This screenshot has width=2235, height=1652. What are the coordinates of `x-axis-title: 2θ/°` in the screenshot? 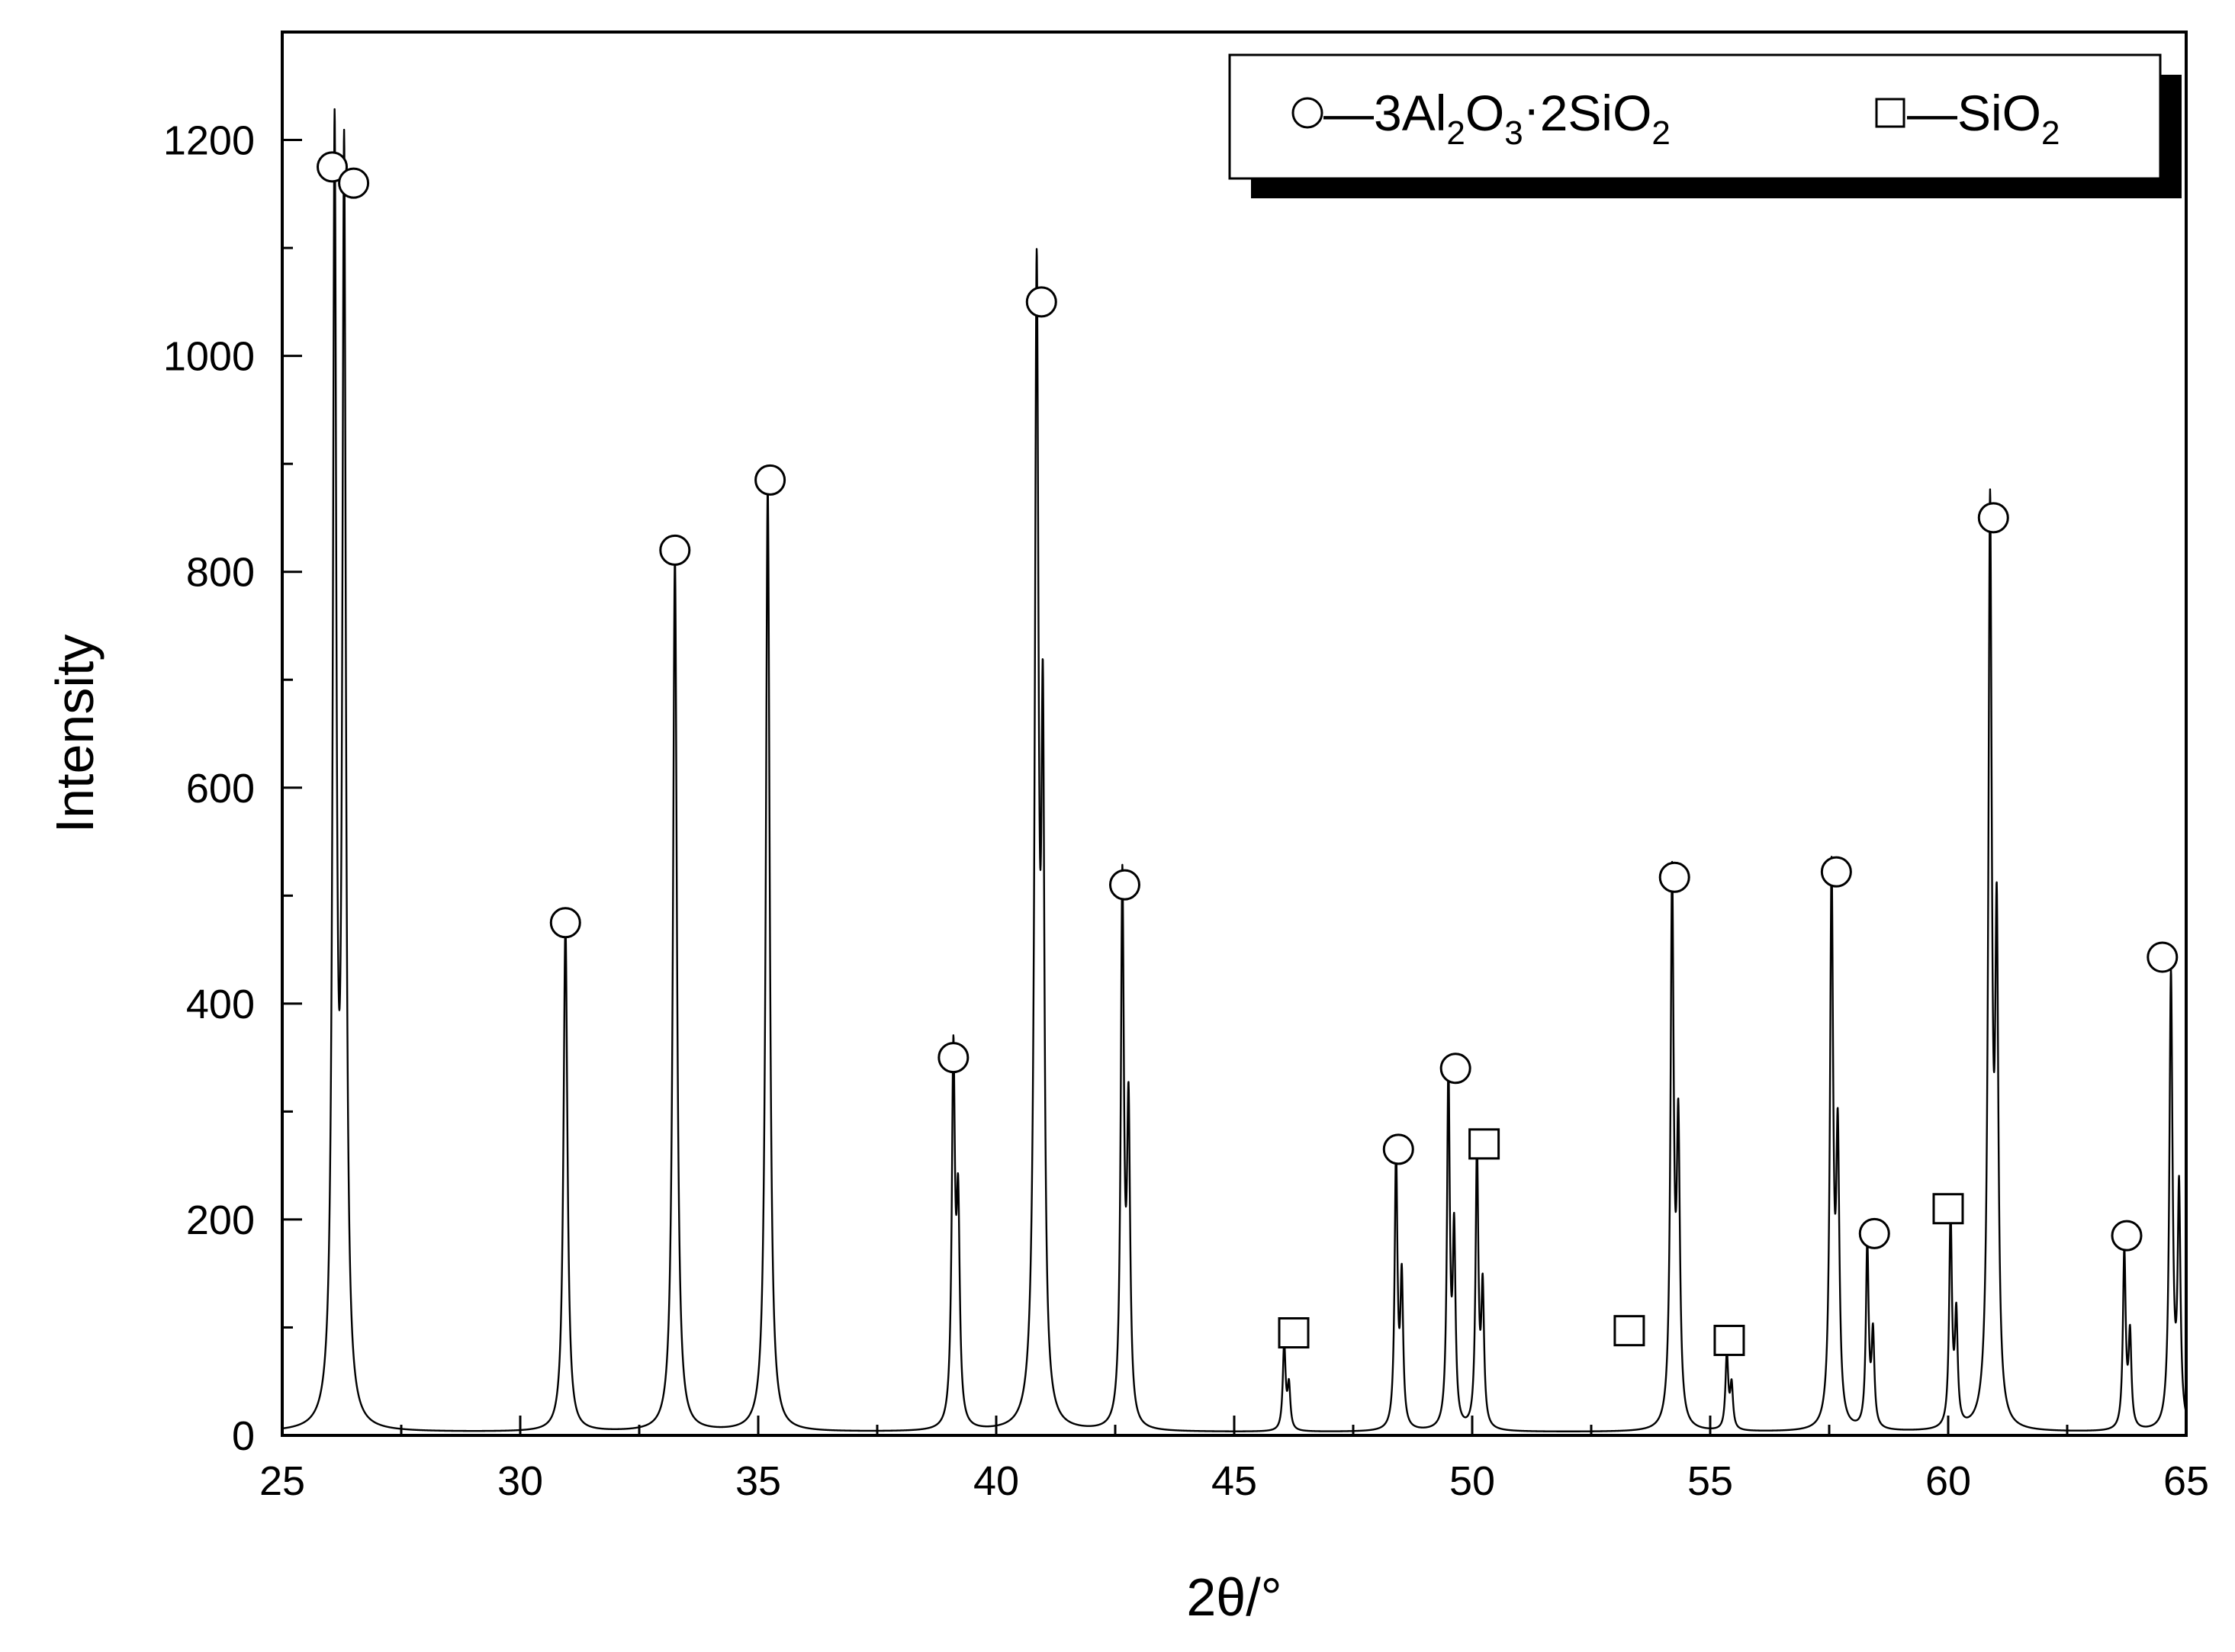 It's located at (1234, 1597).